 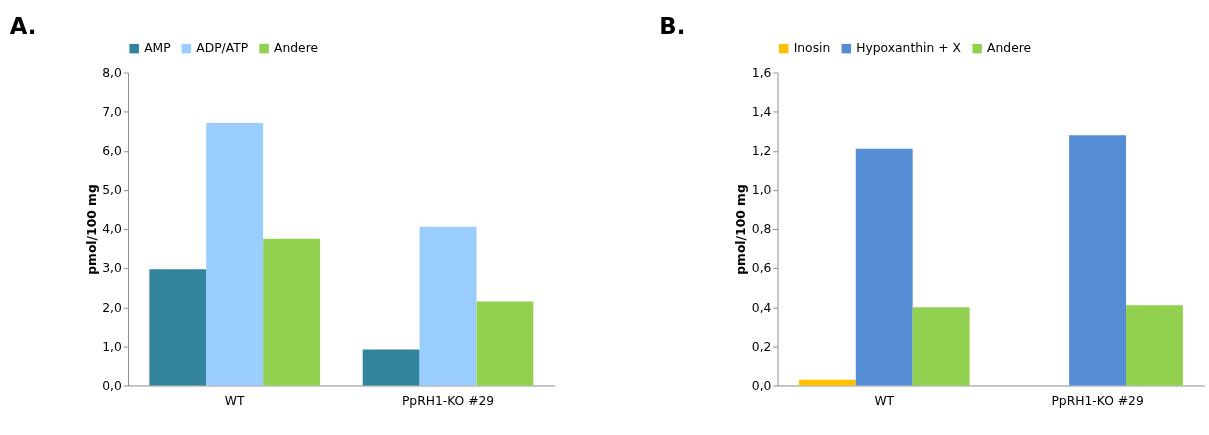 What do you see at coordinates (761, 346) in the screenshot?
I see `y-tick-label: 0,2` at bounding box center [761, 346].